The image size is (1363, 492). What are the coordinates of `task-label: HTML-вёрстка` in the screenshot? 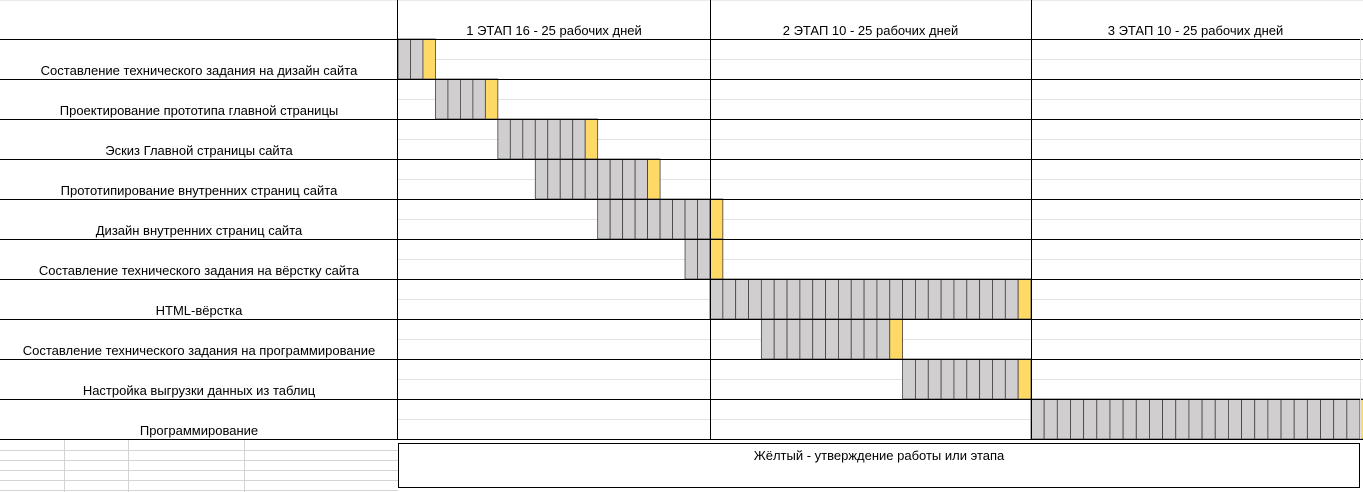 It's located at (200, 310).